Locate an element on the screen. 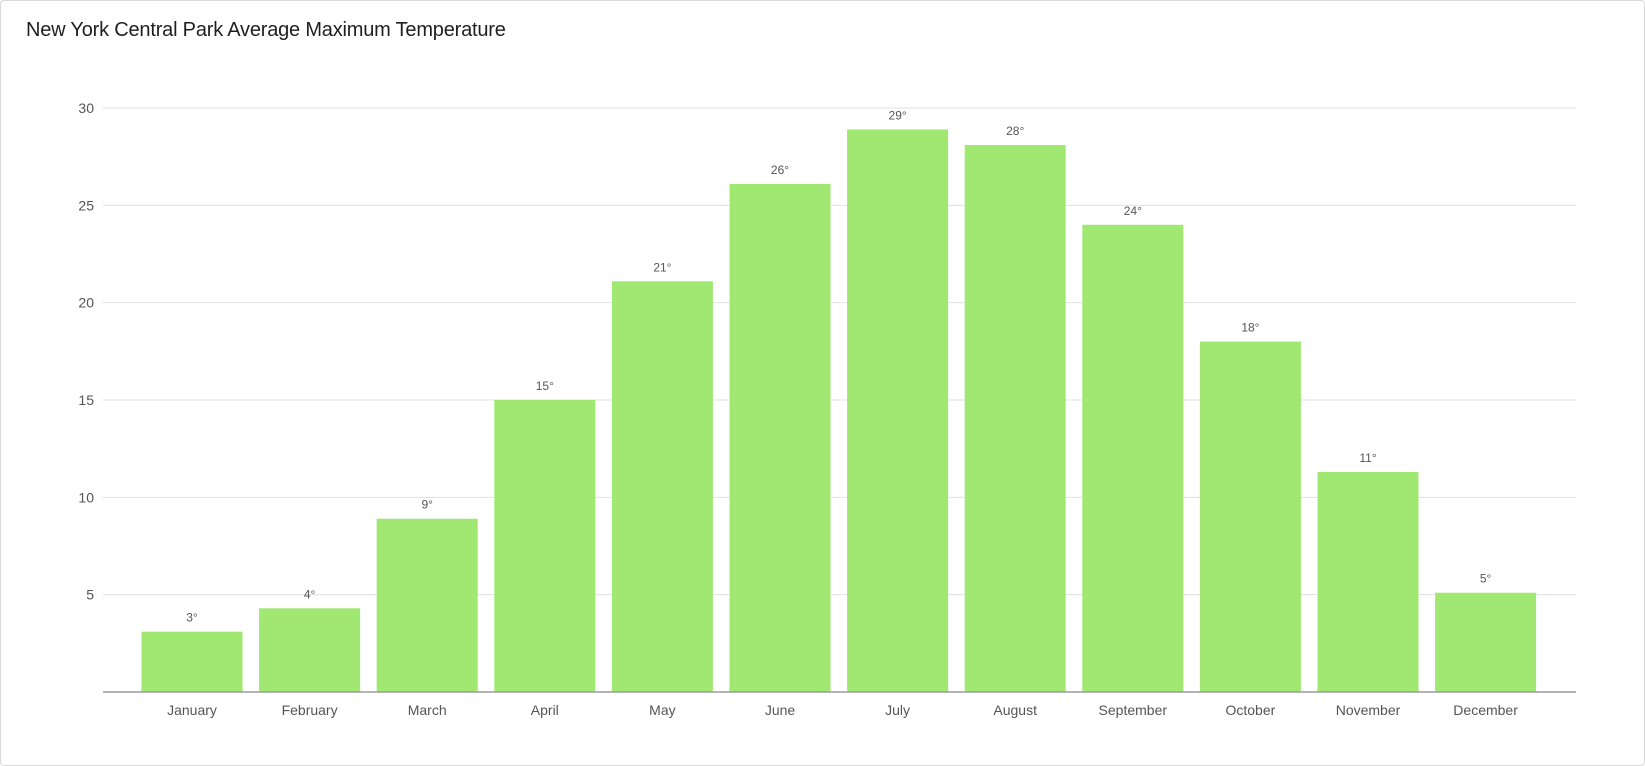  bar-december is located at coordinates (1486, 642).